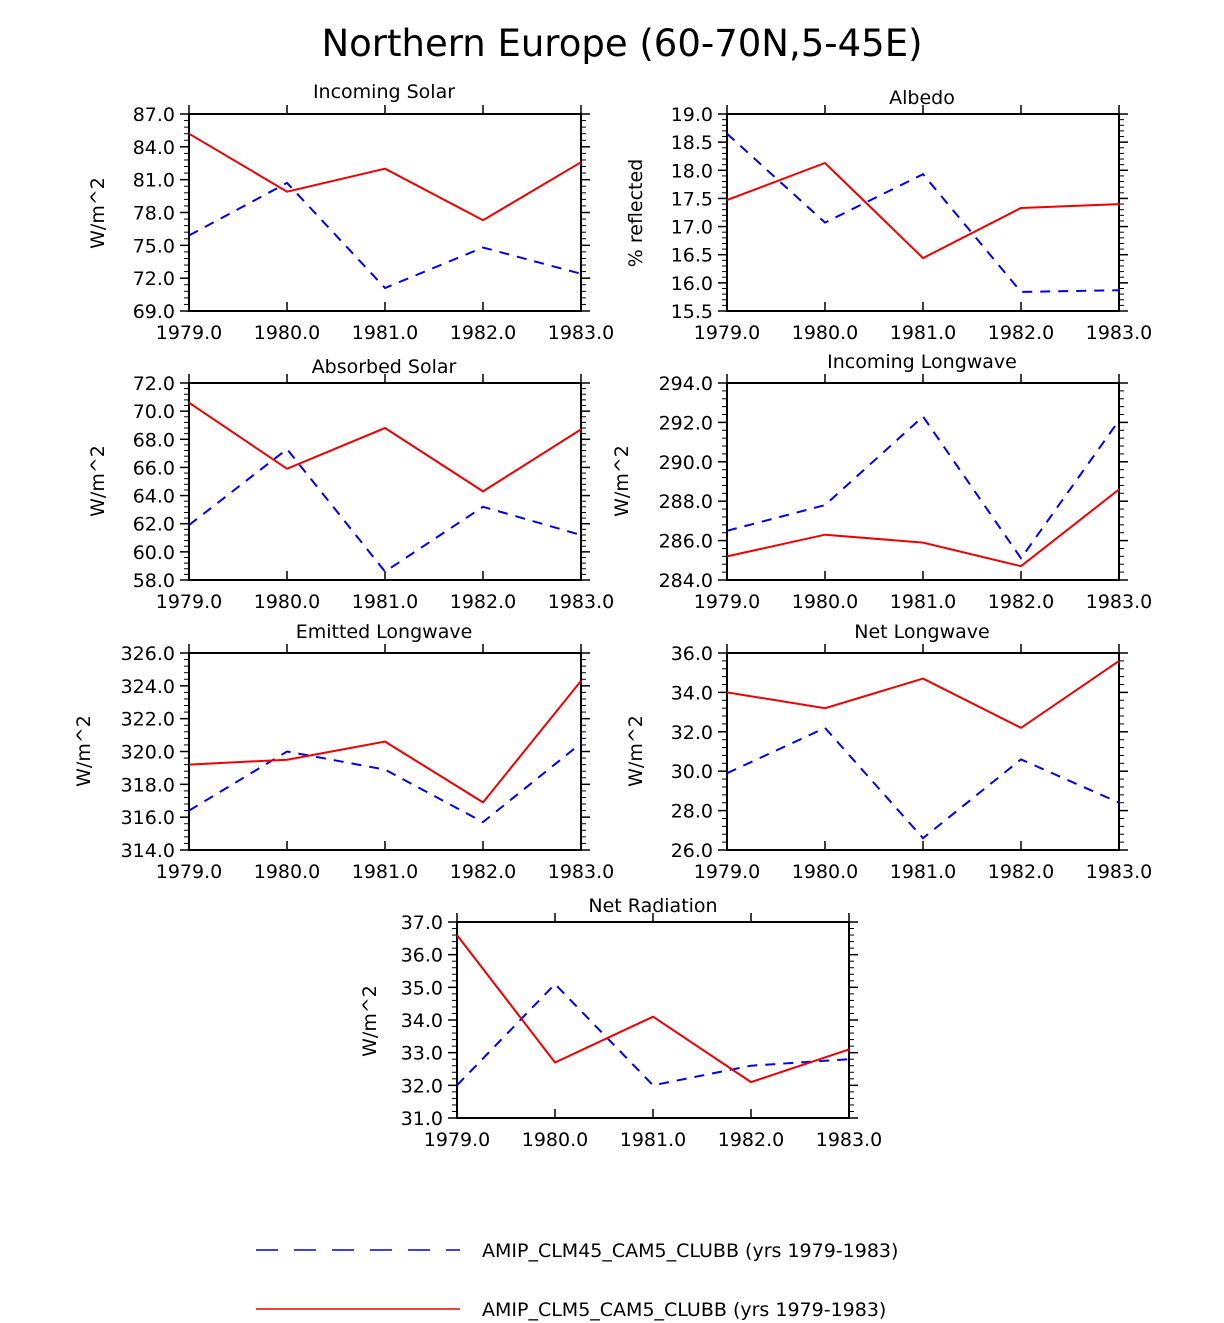 Image resolution: width=1224 pixels, height=1323 pixels. I want to click on panel-title: Incoming Longwave, so click(922, 362).